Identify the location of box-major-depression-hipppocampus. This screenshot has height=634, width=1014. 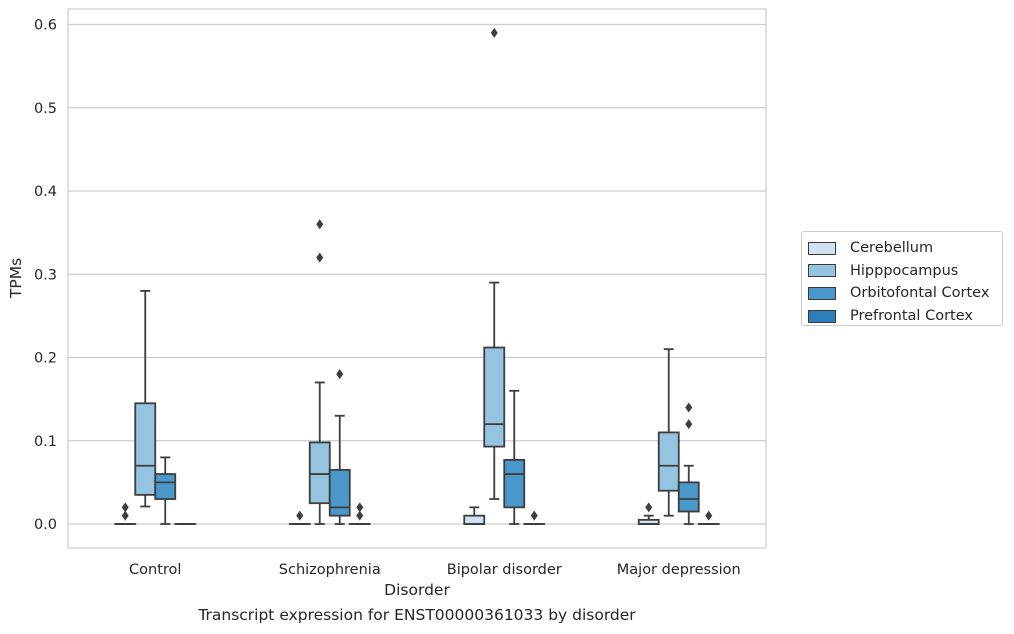
(668, 432).